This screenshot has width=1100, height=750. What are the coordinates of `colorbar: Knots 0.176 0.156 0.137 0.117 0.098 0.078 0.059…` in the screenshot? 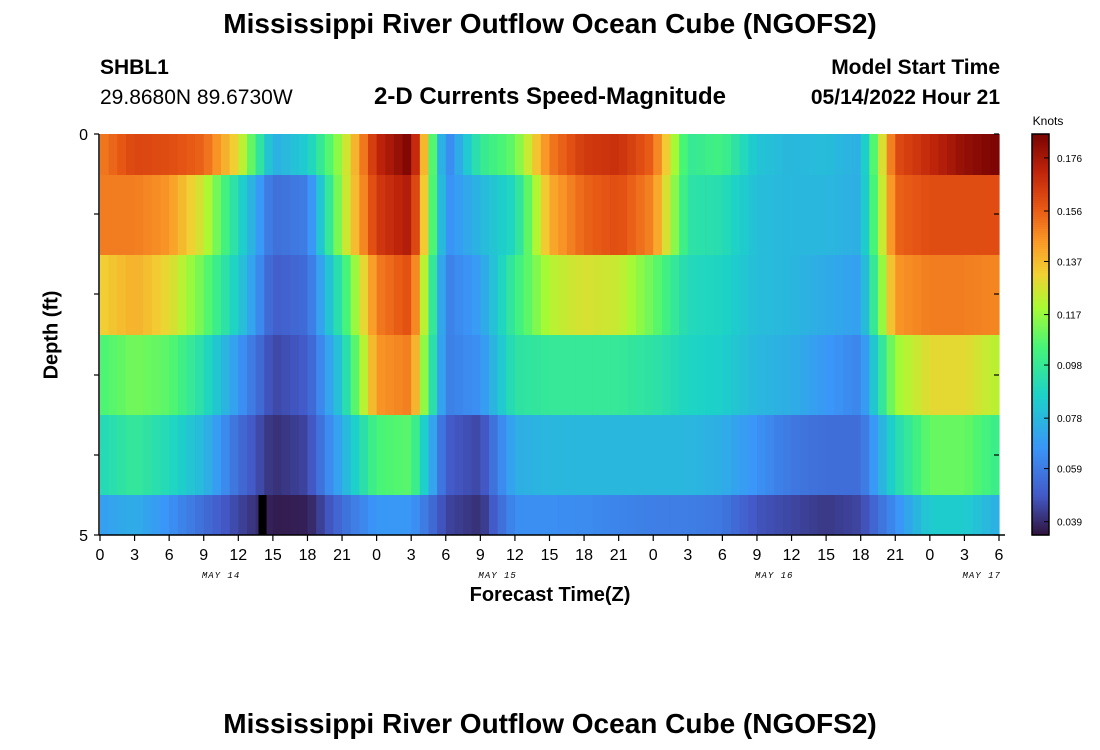 It's located at (1056, 325).